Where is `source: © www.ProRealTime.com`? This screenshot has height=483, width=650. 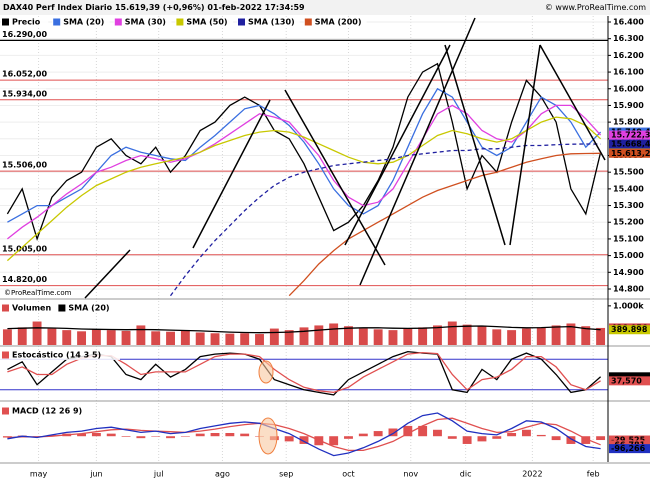
source: © www.ProRealTime.com is located at coordinates (595, 7).